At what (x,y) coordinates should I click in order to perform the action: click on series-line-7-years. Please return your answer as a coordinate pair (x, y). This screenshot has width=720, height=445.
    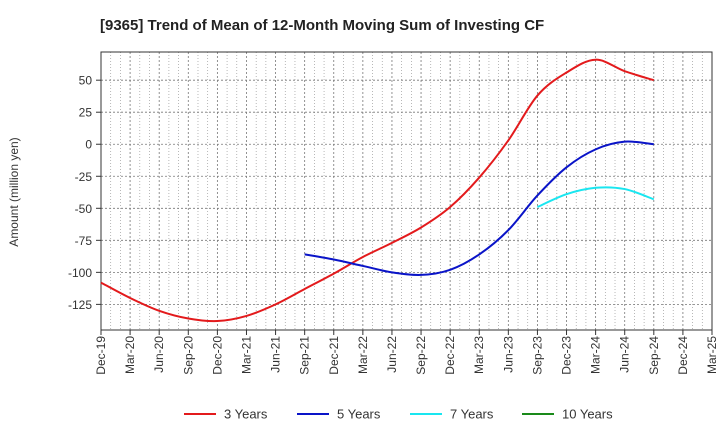
    Looking at the image, I should click on (596, 197).